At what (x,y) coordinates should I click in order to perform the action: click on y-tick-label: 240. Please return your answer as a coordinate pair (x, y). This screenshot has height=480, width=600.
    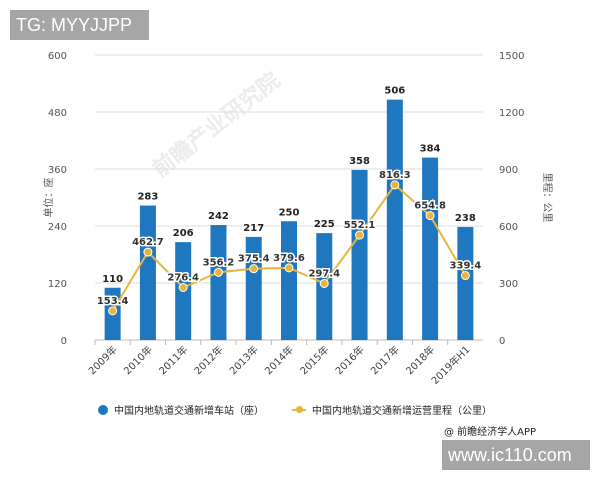
    Looking at the image, I should click on (57, 227).